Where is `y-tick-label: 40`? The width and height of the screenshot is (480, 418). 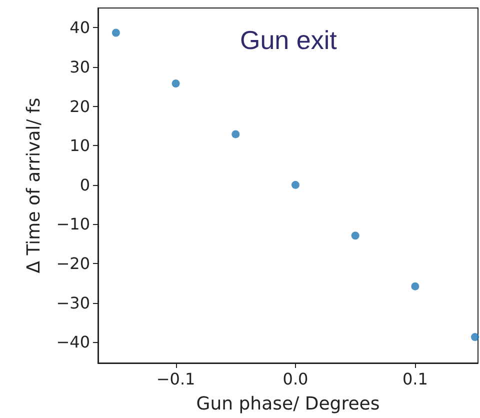 y-tick-label: 40 is located at coordinates (80, 28).